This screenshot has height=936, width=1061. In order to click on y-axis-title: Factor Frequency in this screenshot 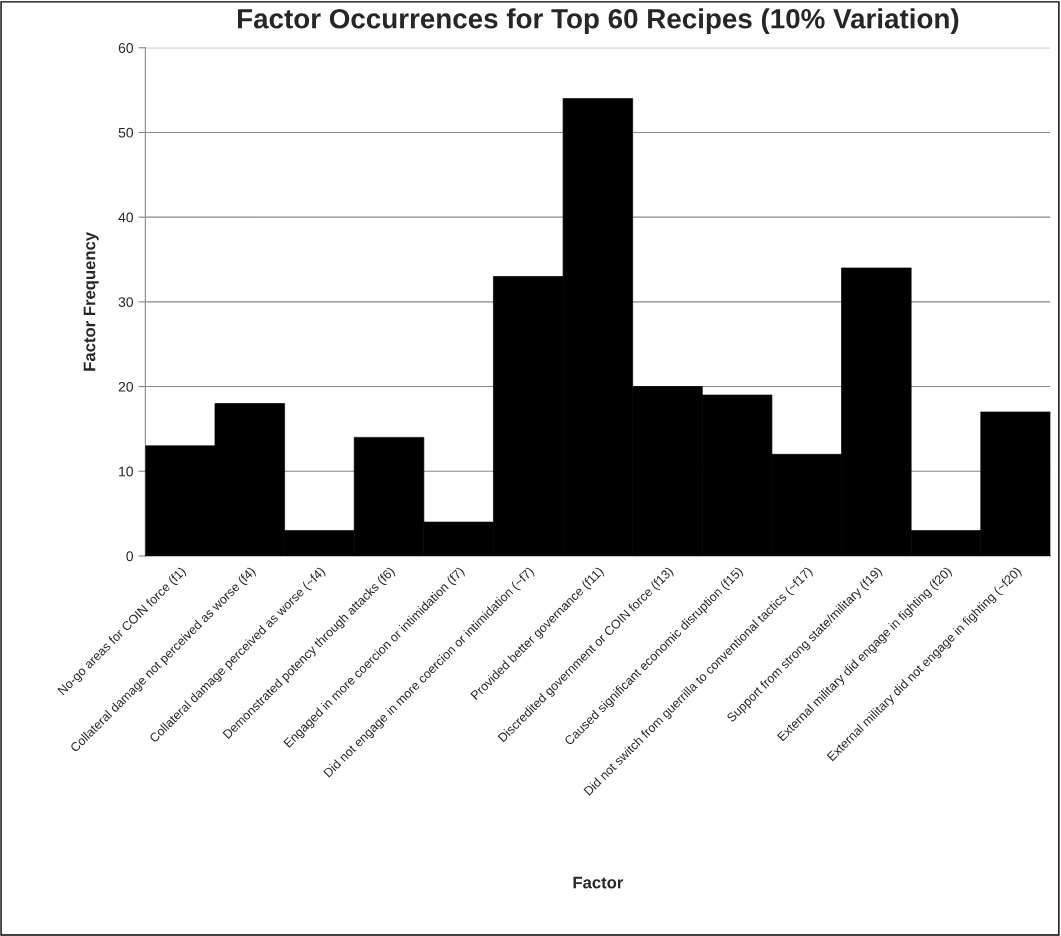, I will do `click(91, 301)`.